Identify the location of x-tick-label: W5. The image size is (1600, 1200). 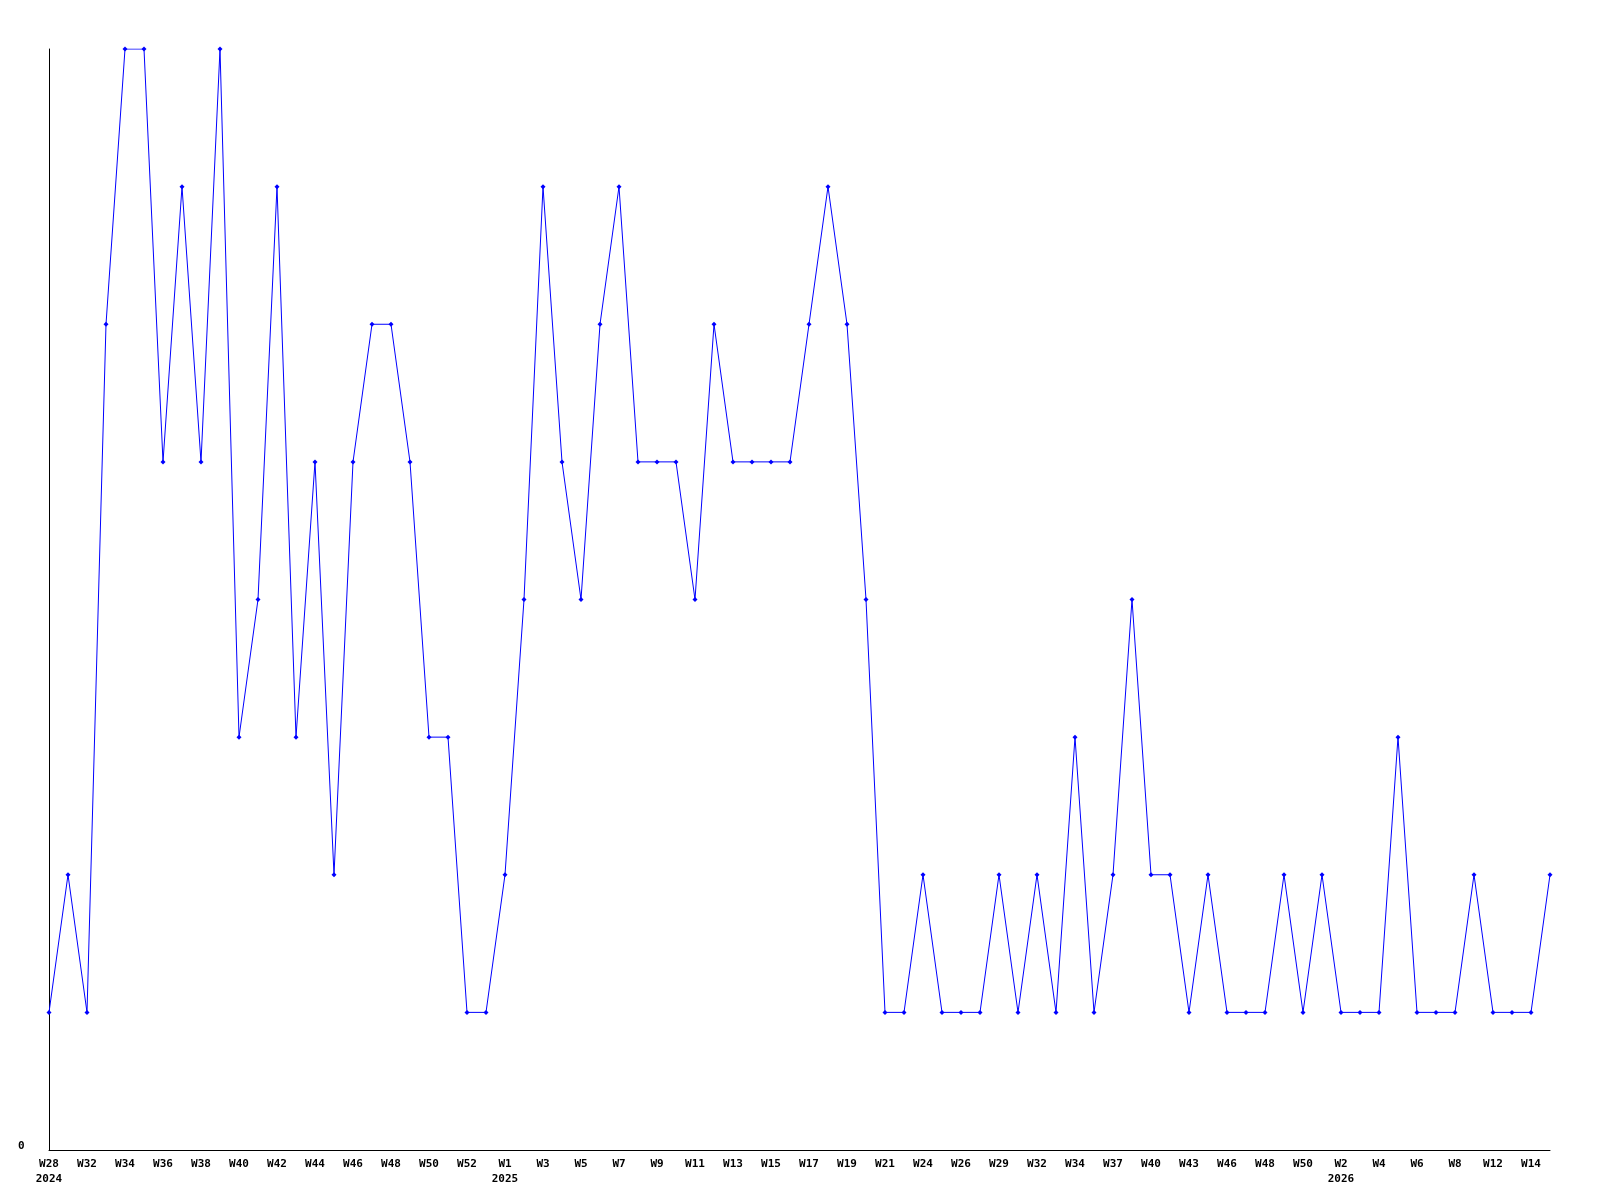
(581, 1163).